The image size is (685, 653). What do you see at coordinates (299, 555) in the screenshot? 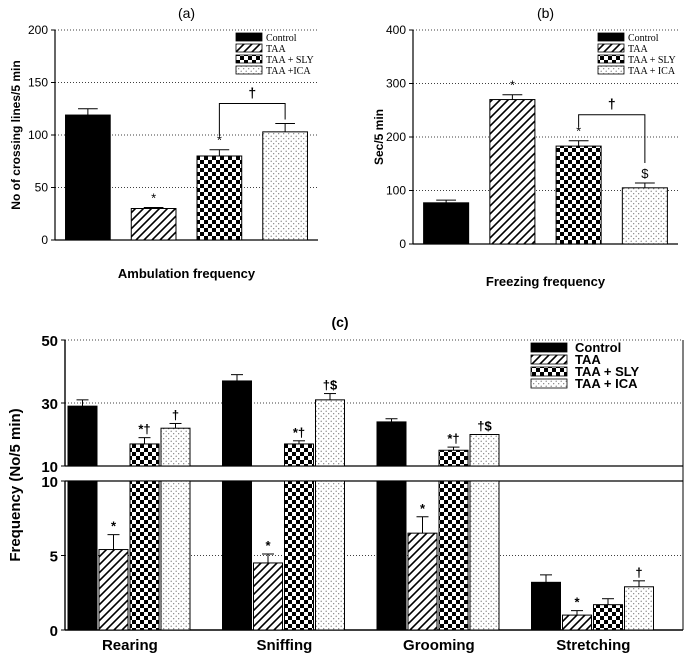
I see `bar-sniffing-2-lower` at bounding box center [299, 555].